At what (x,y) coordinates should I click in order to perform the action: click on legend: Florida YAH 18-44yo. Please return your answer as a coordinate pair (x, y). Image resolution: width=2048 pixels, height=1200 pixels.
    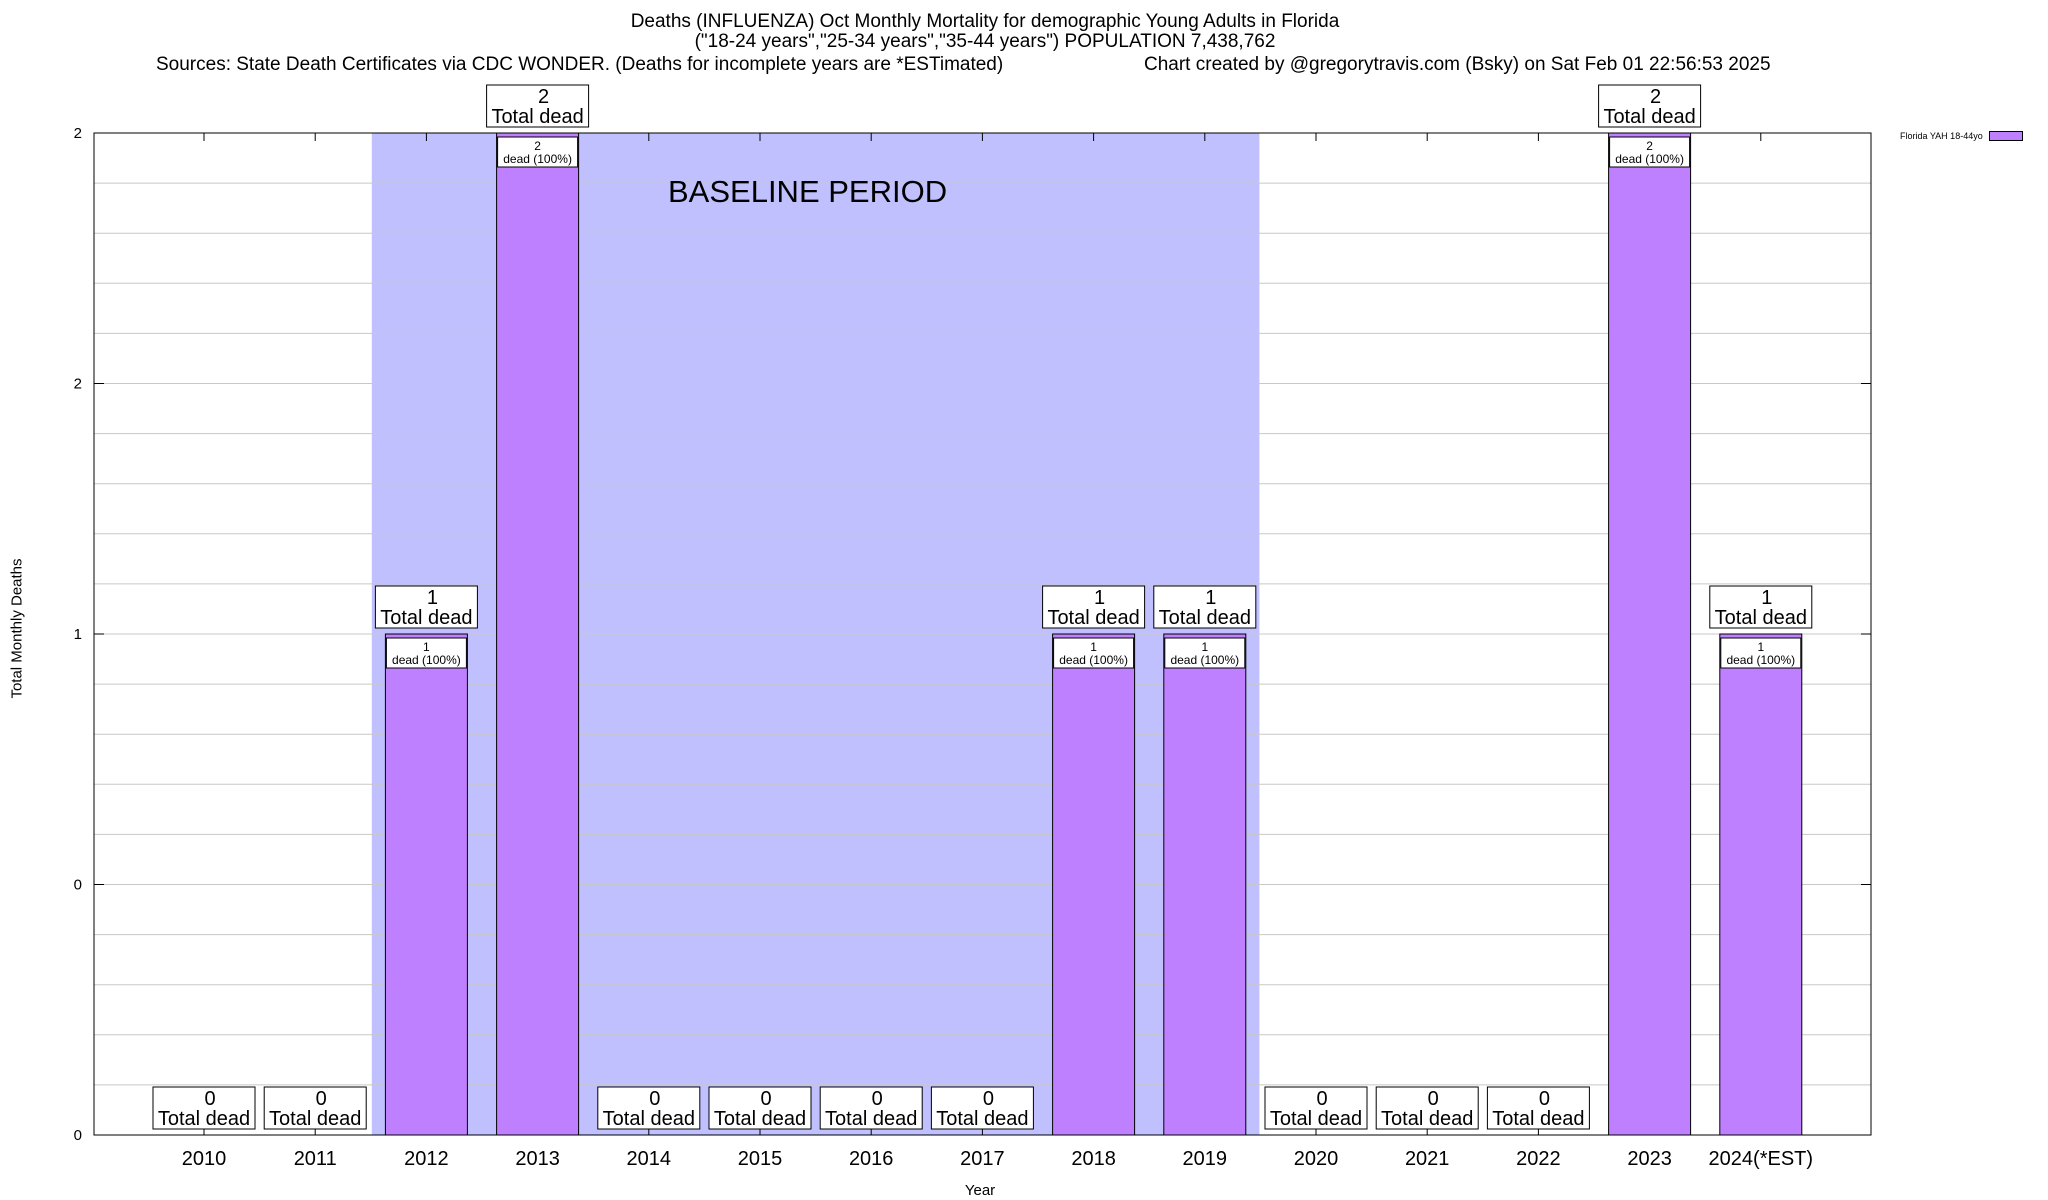
    Looking at the image, I should click on (1961, 136).